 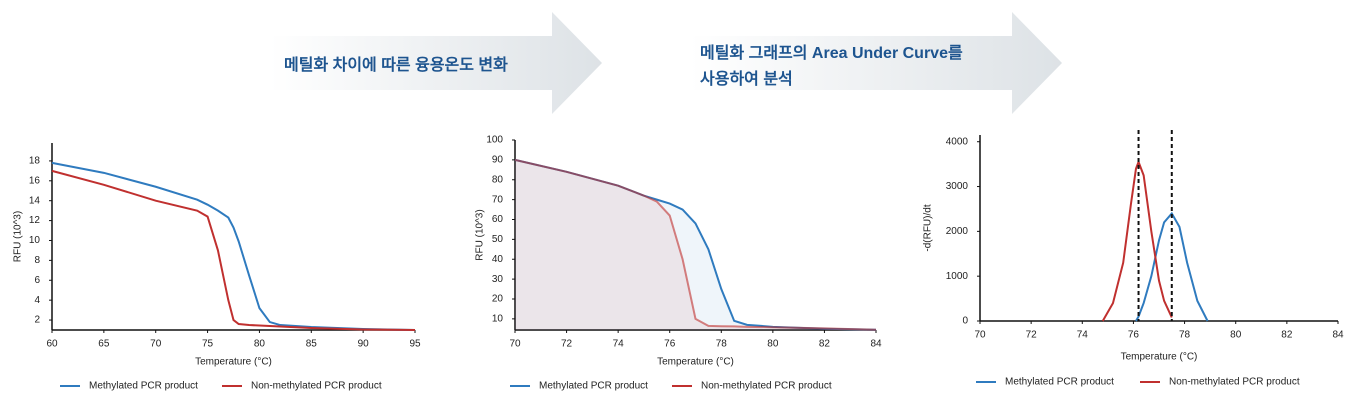 I want to click on y-tick-label: 20, so click(x=498, y=299).